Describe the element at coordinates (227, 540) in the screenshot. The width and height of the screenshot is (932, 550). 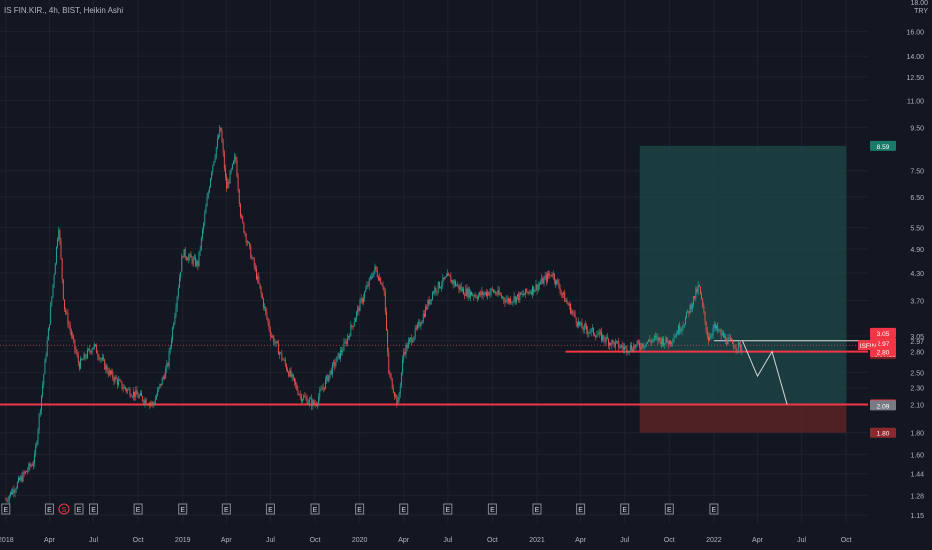
I see `x-tick-label: Apr` at that location.